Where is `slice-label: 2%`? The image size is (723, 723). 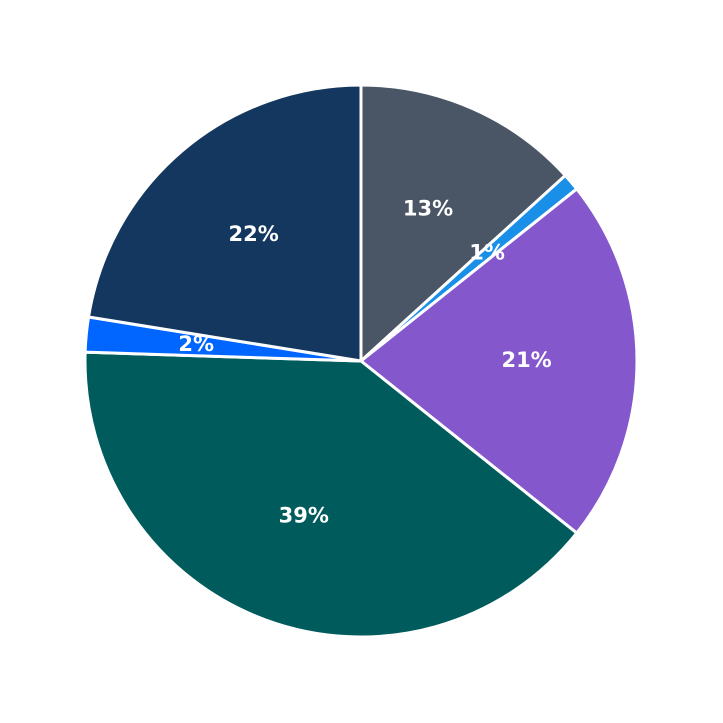
slice-label: 2% is located at coordinates (196, 344).